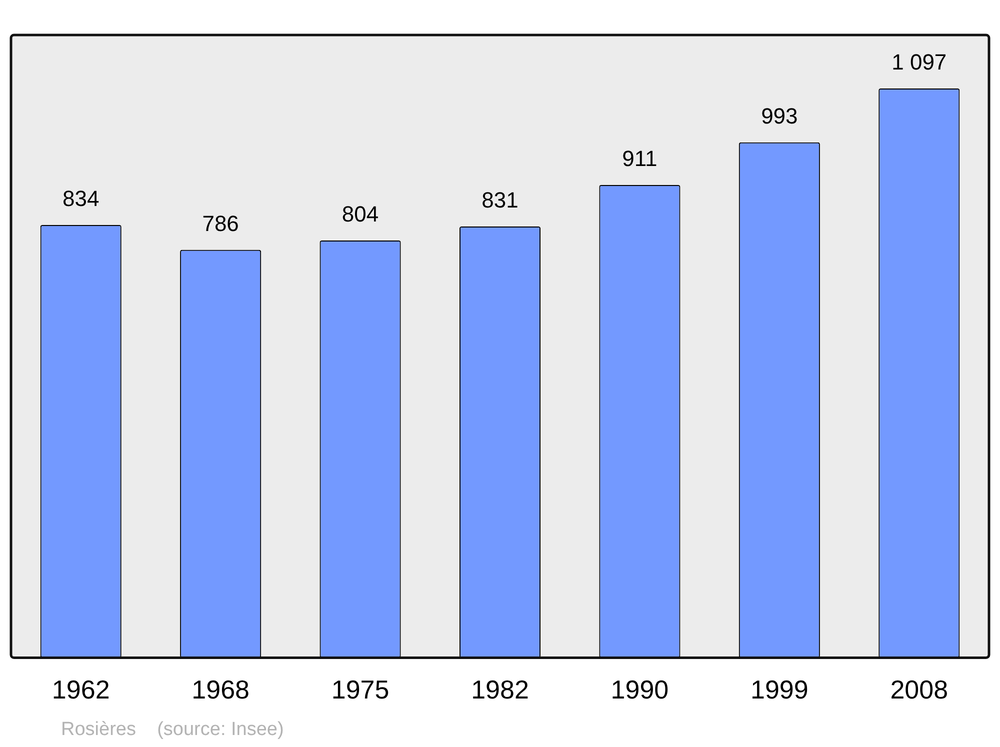 This screenshot has width=1000, height=747. What do you see at coordinates (220, 223) in the screenshot?
I see `data-label: 786` at bounding box center [220, 223].